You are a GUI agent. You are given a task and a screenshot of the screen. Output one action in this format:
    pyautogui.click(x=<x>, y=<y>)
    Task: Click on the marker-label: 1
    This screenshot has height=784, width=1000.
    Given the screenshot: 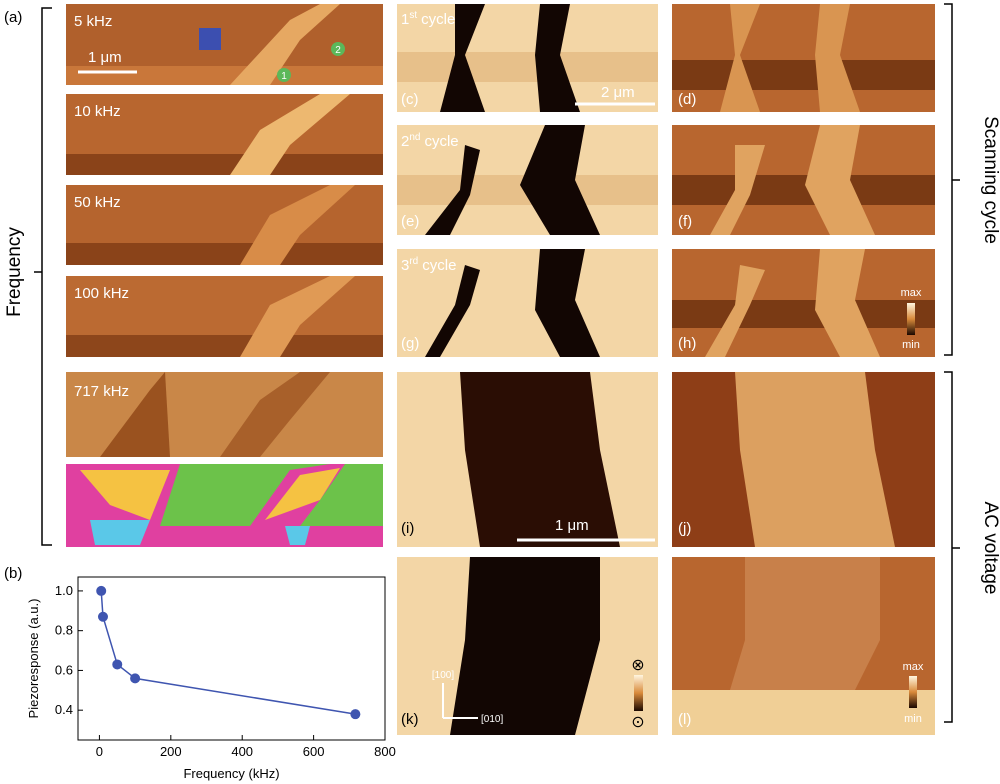 What is the action you would take?
    pyautogui.click(x=284, y=76)
    